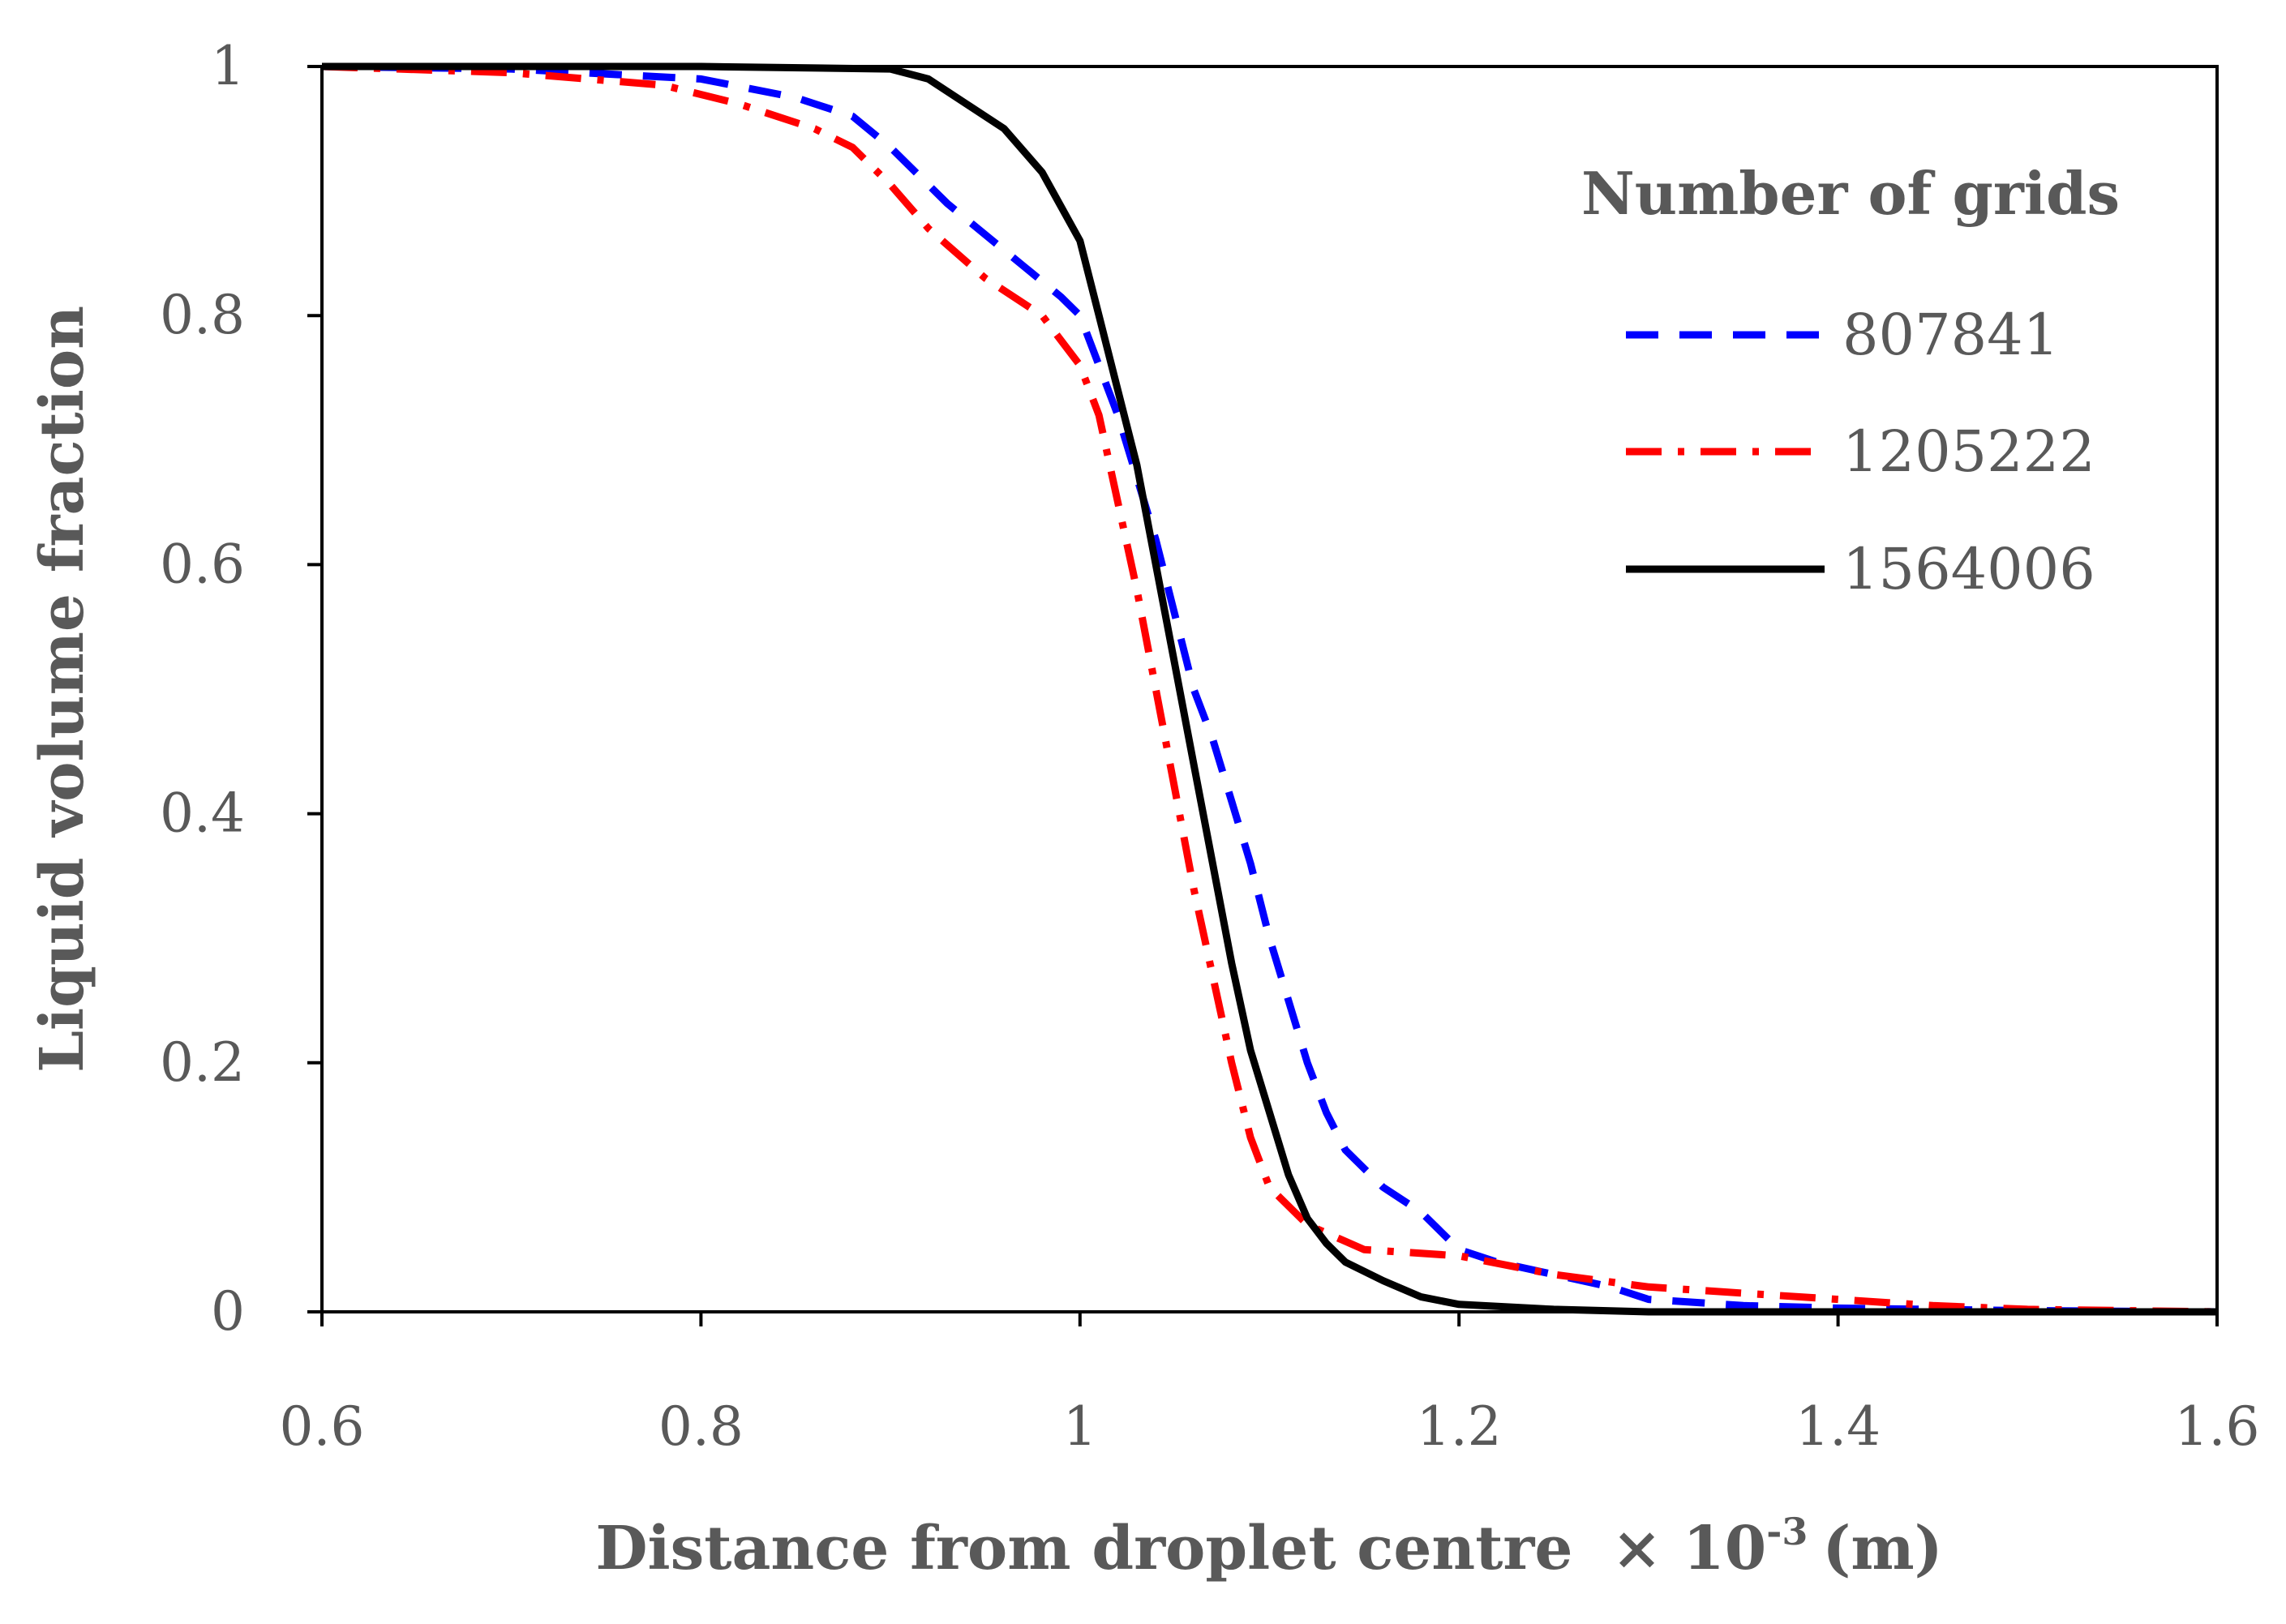 This screenshot has height=1624, width=2286. Describe the element at coordinates (228, 66) in the screenshot. I see `y-tick-label: 1` at that location.